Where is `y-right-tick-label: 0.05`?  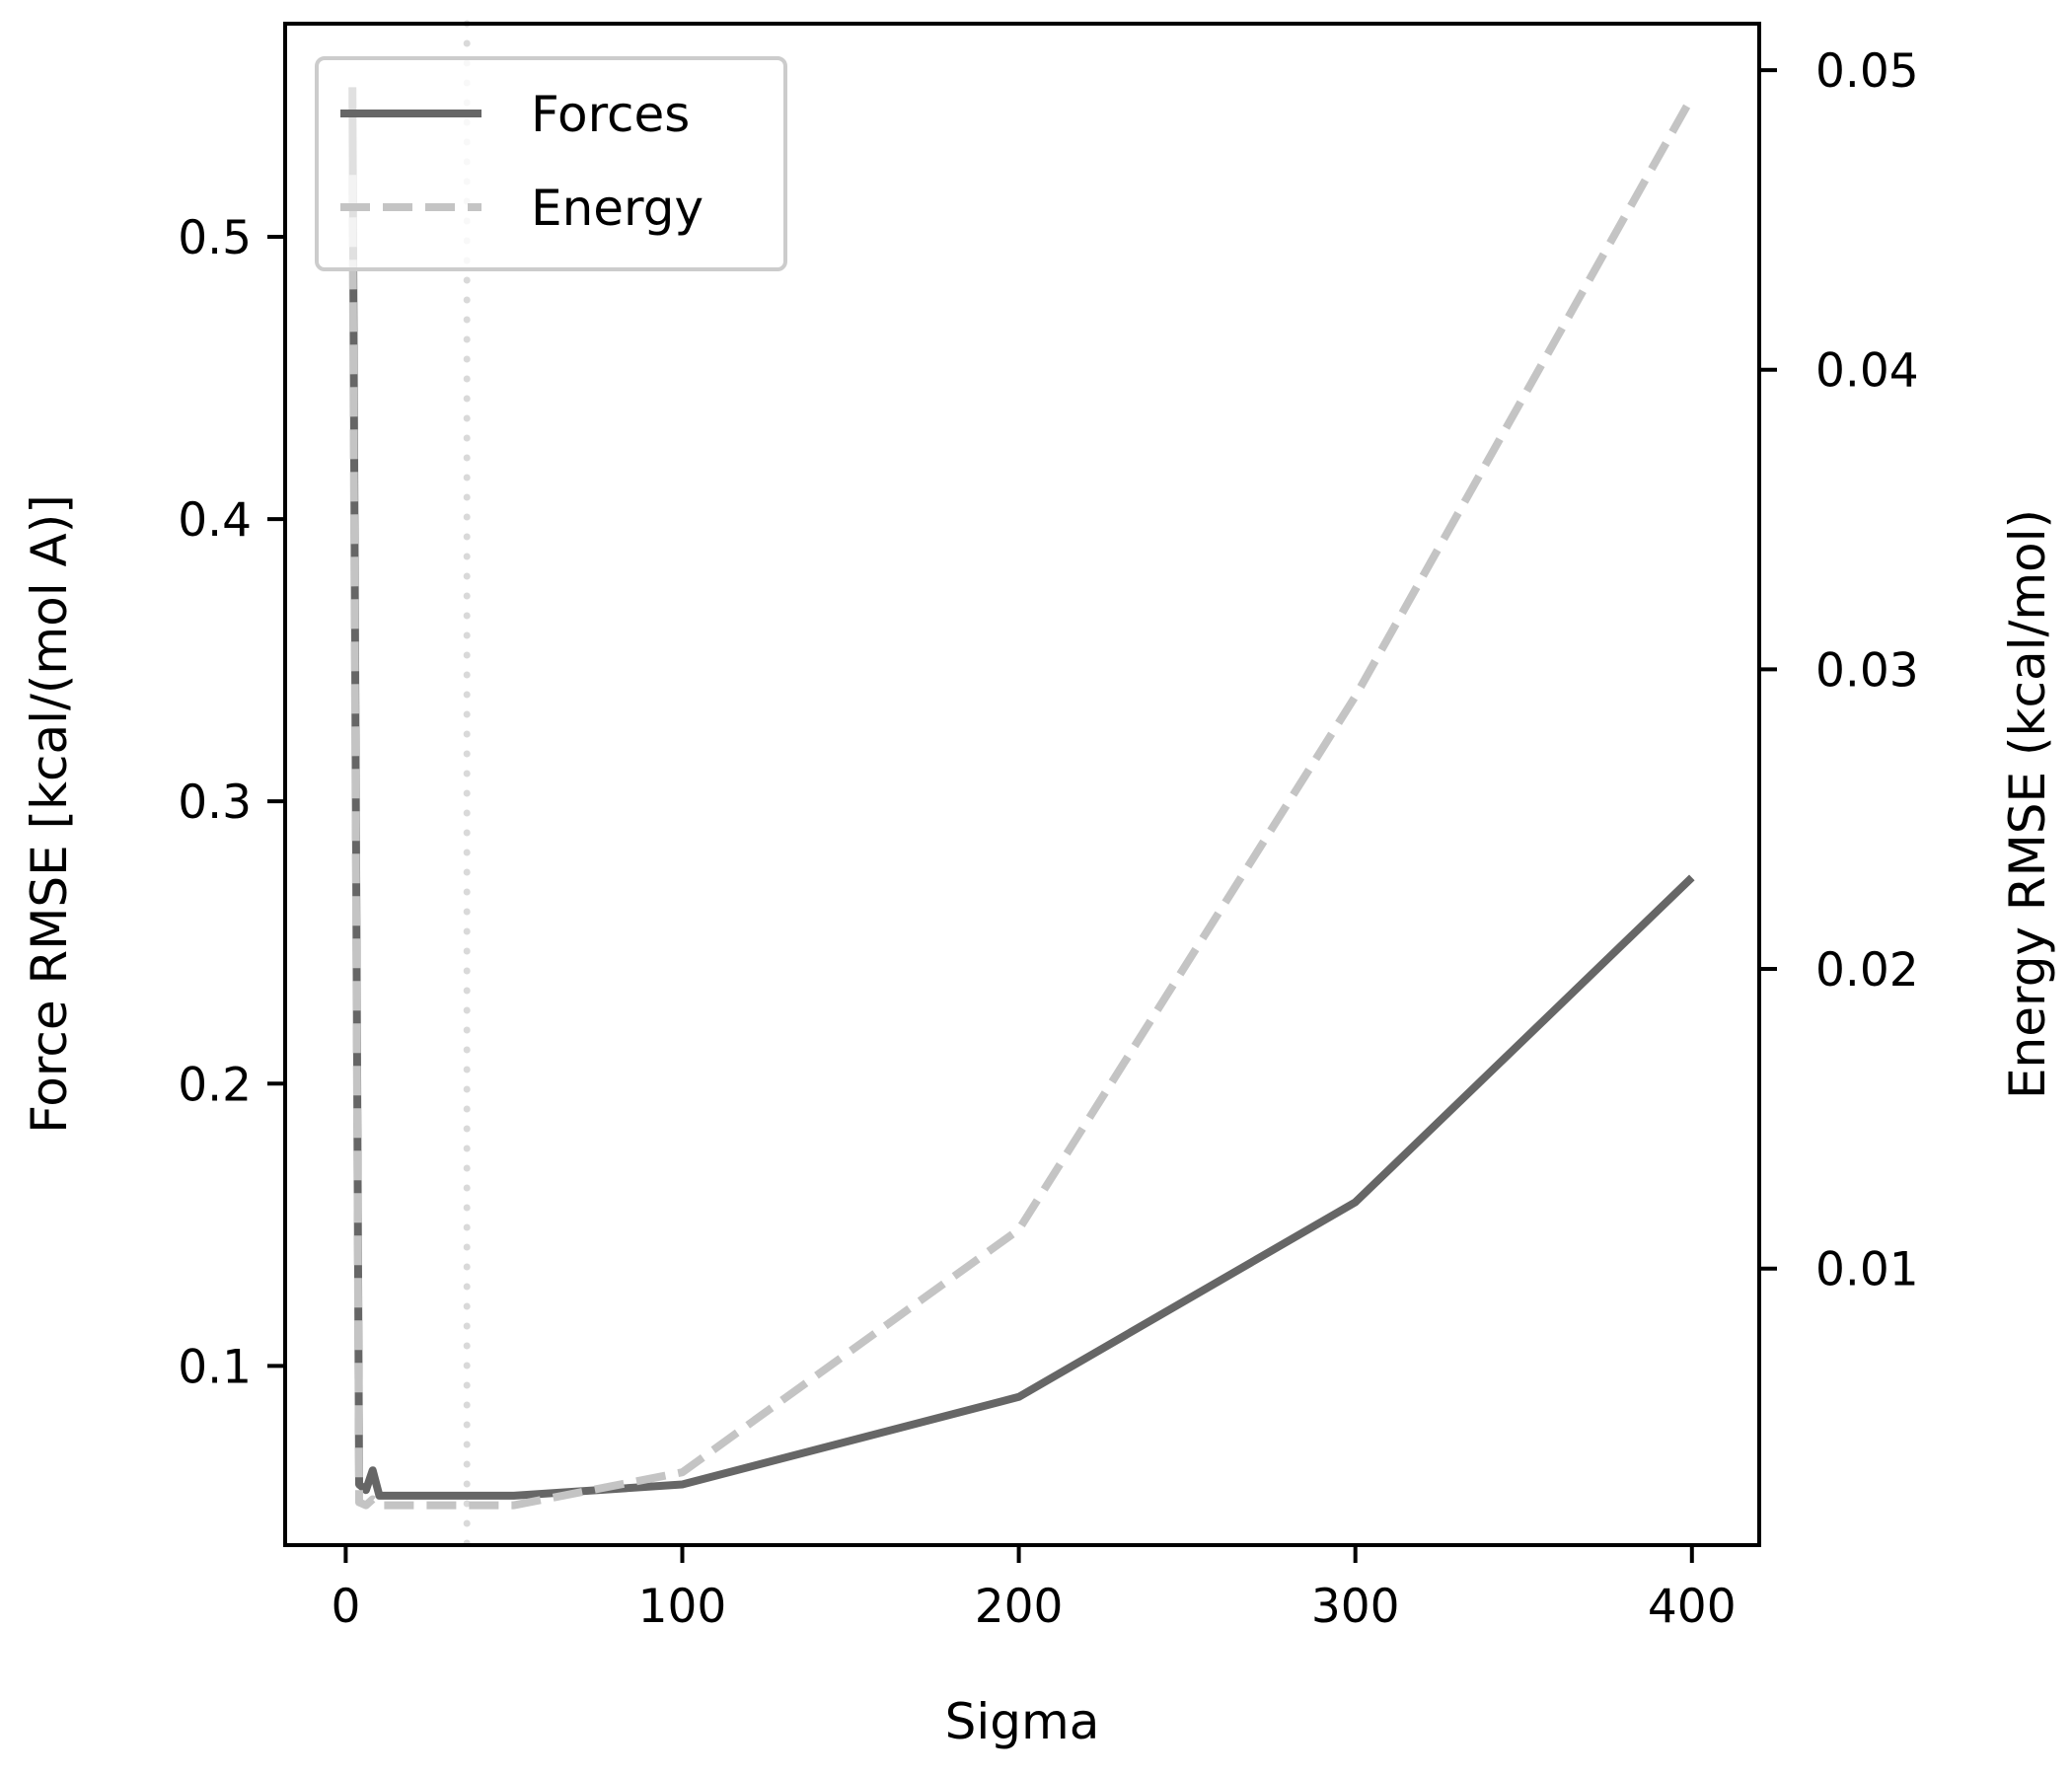
y-right-tick-label: 0.05 is located at coordinates (1867, 72).